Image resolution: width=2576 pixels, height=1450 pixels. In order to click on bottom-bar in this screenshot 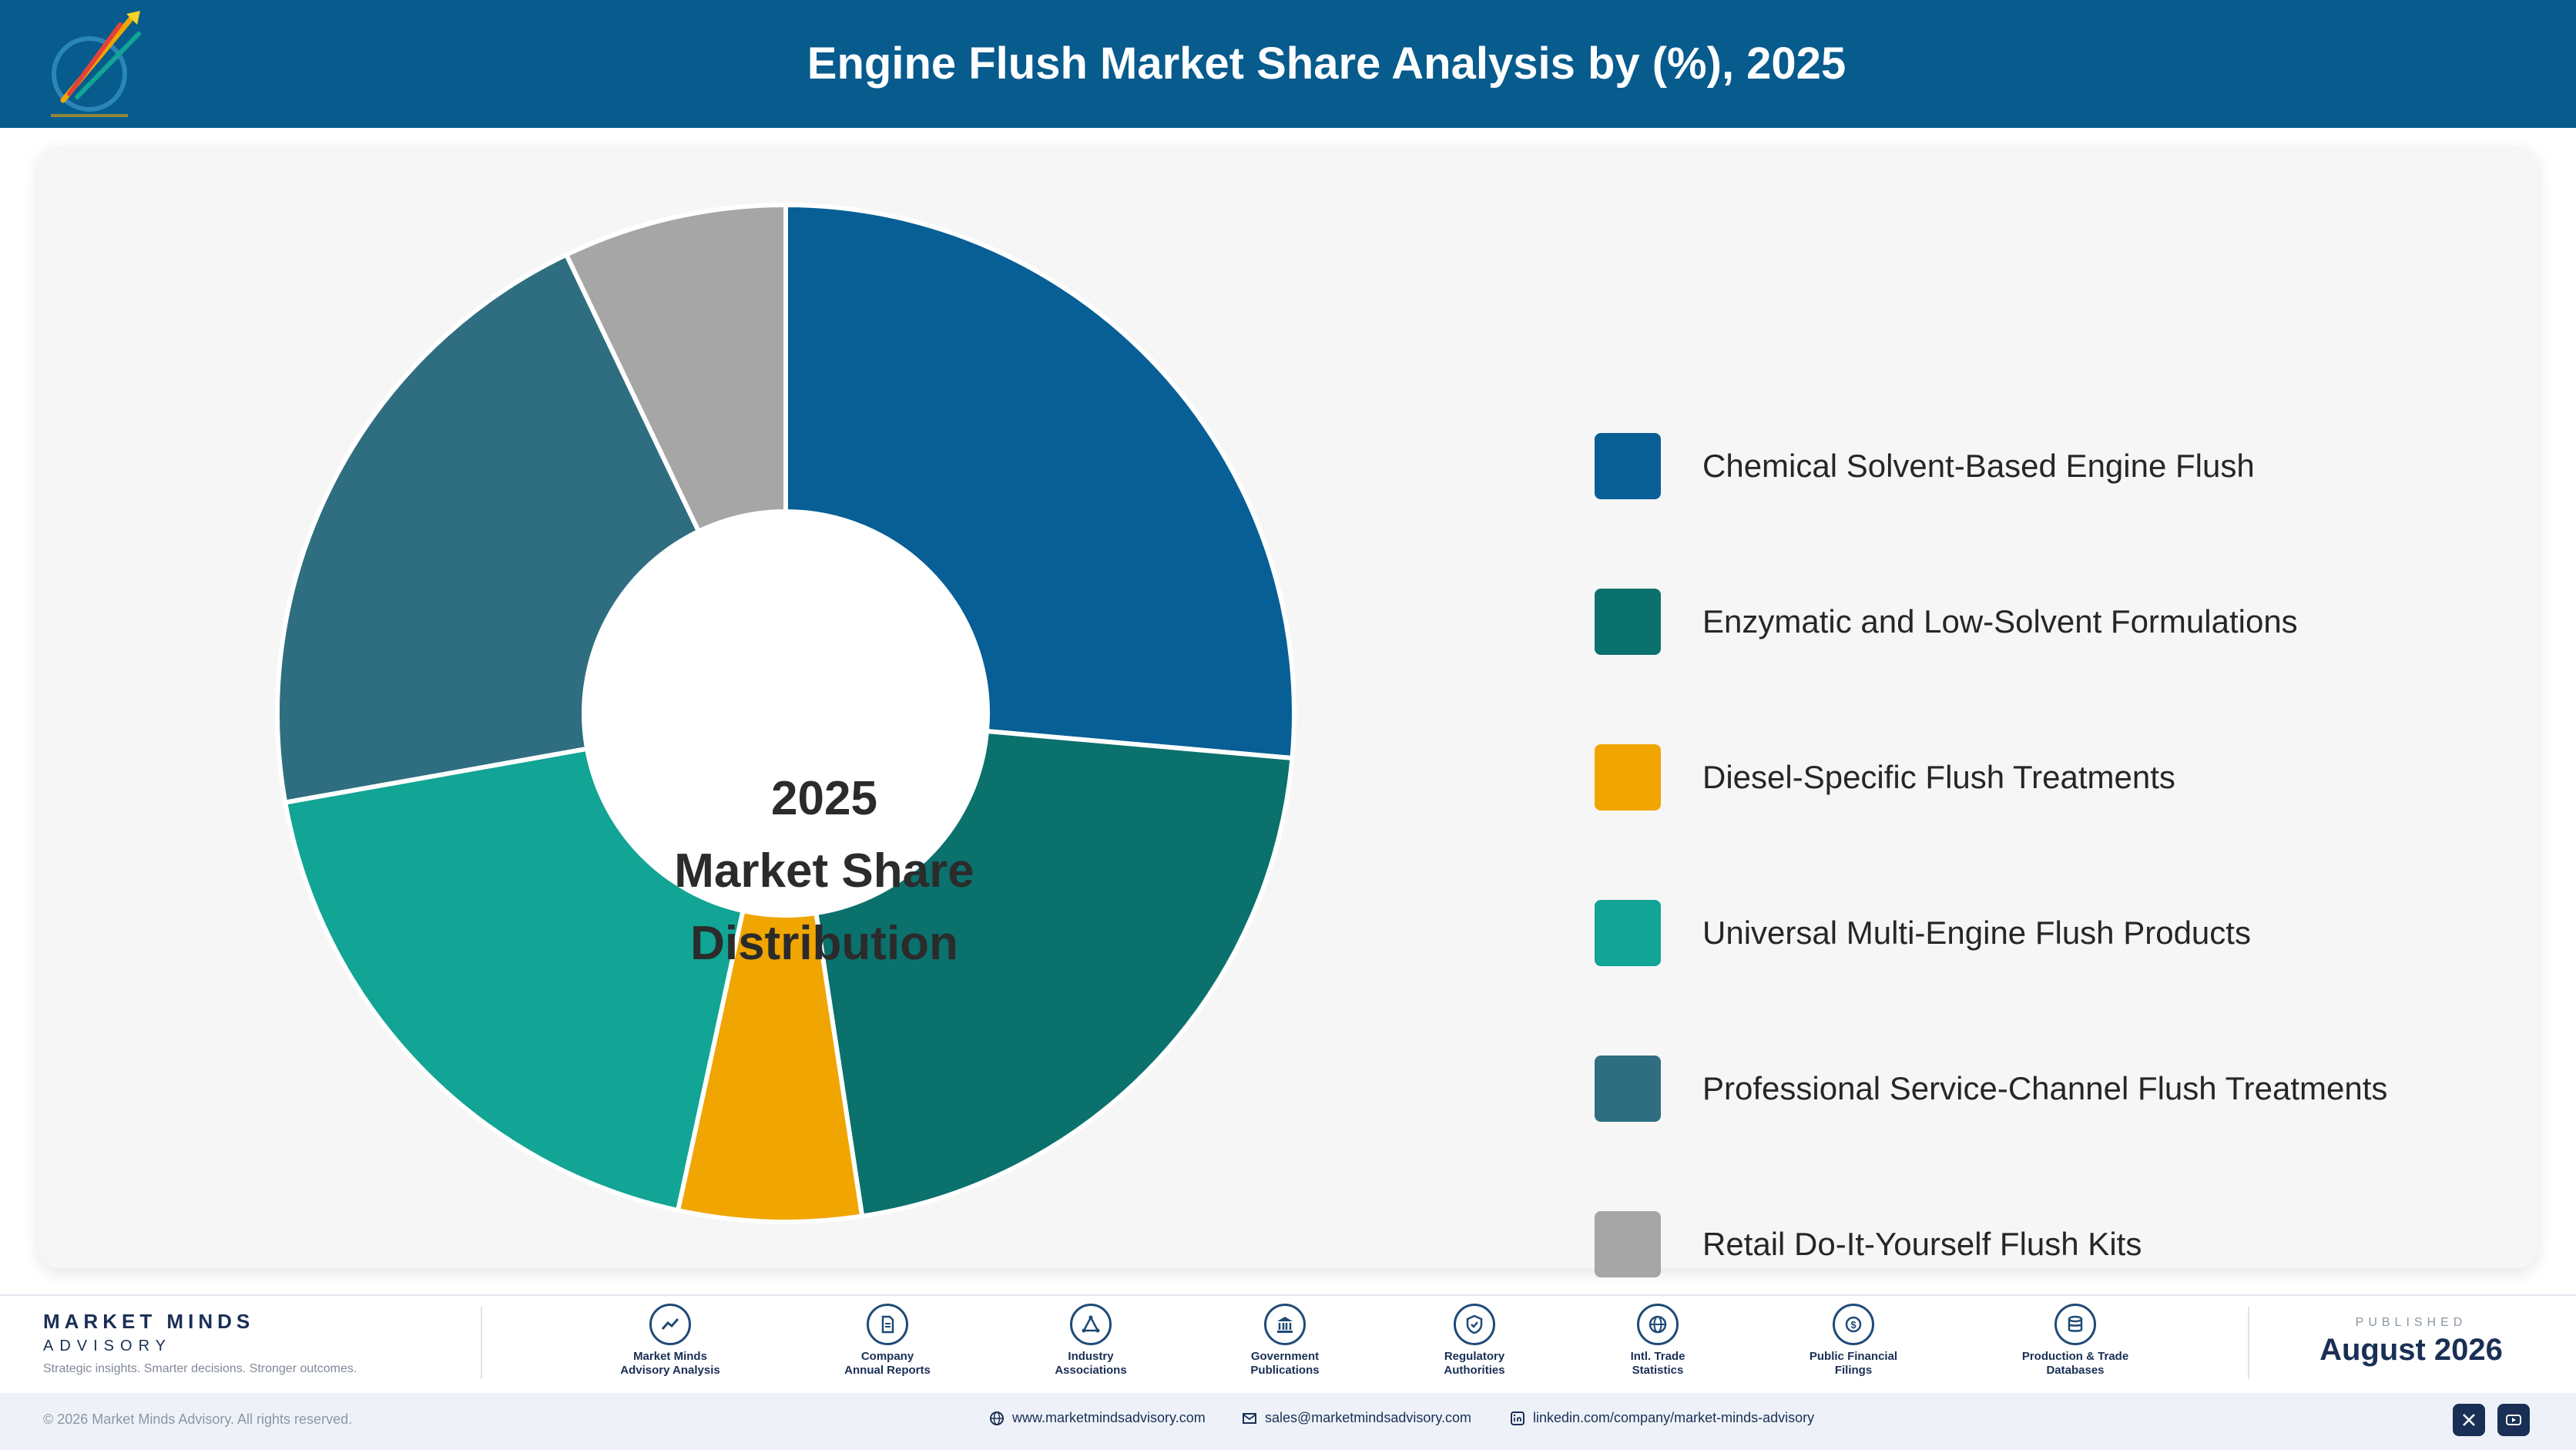, I will do `click(1288, 1421)`.